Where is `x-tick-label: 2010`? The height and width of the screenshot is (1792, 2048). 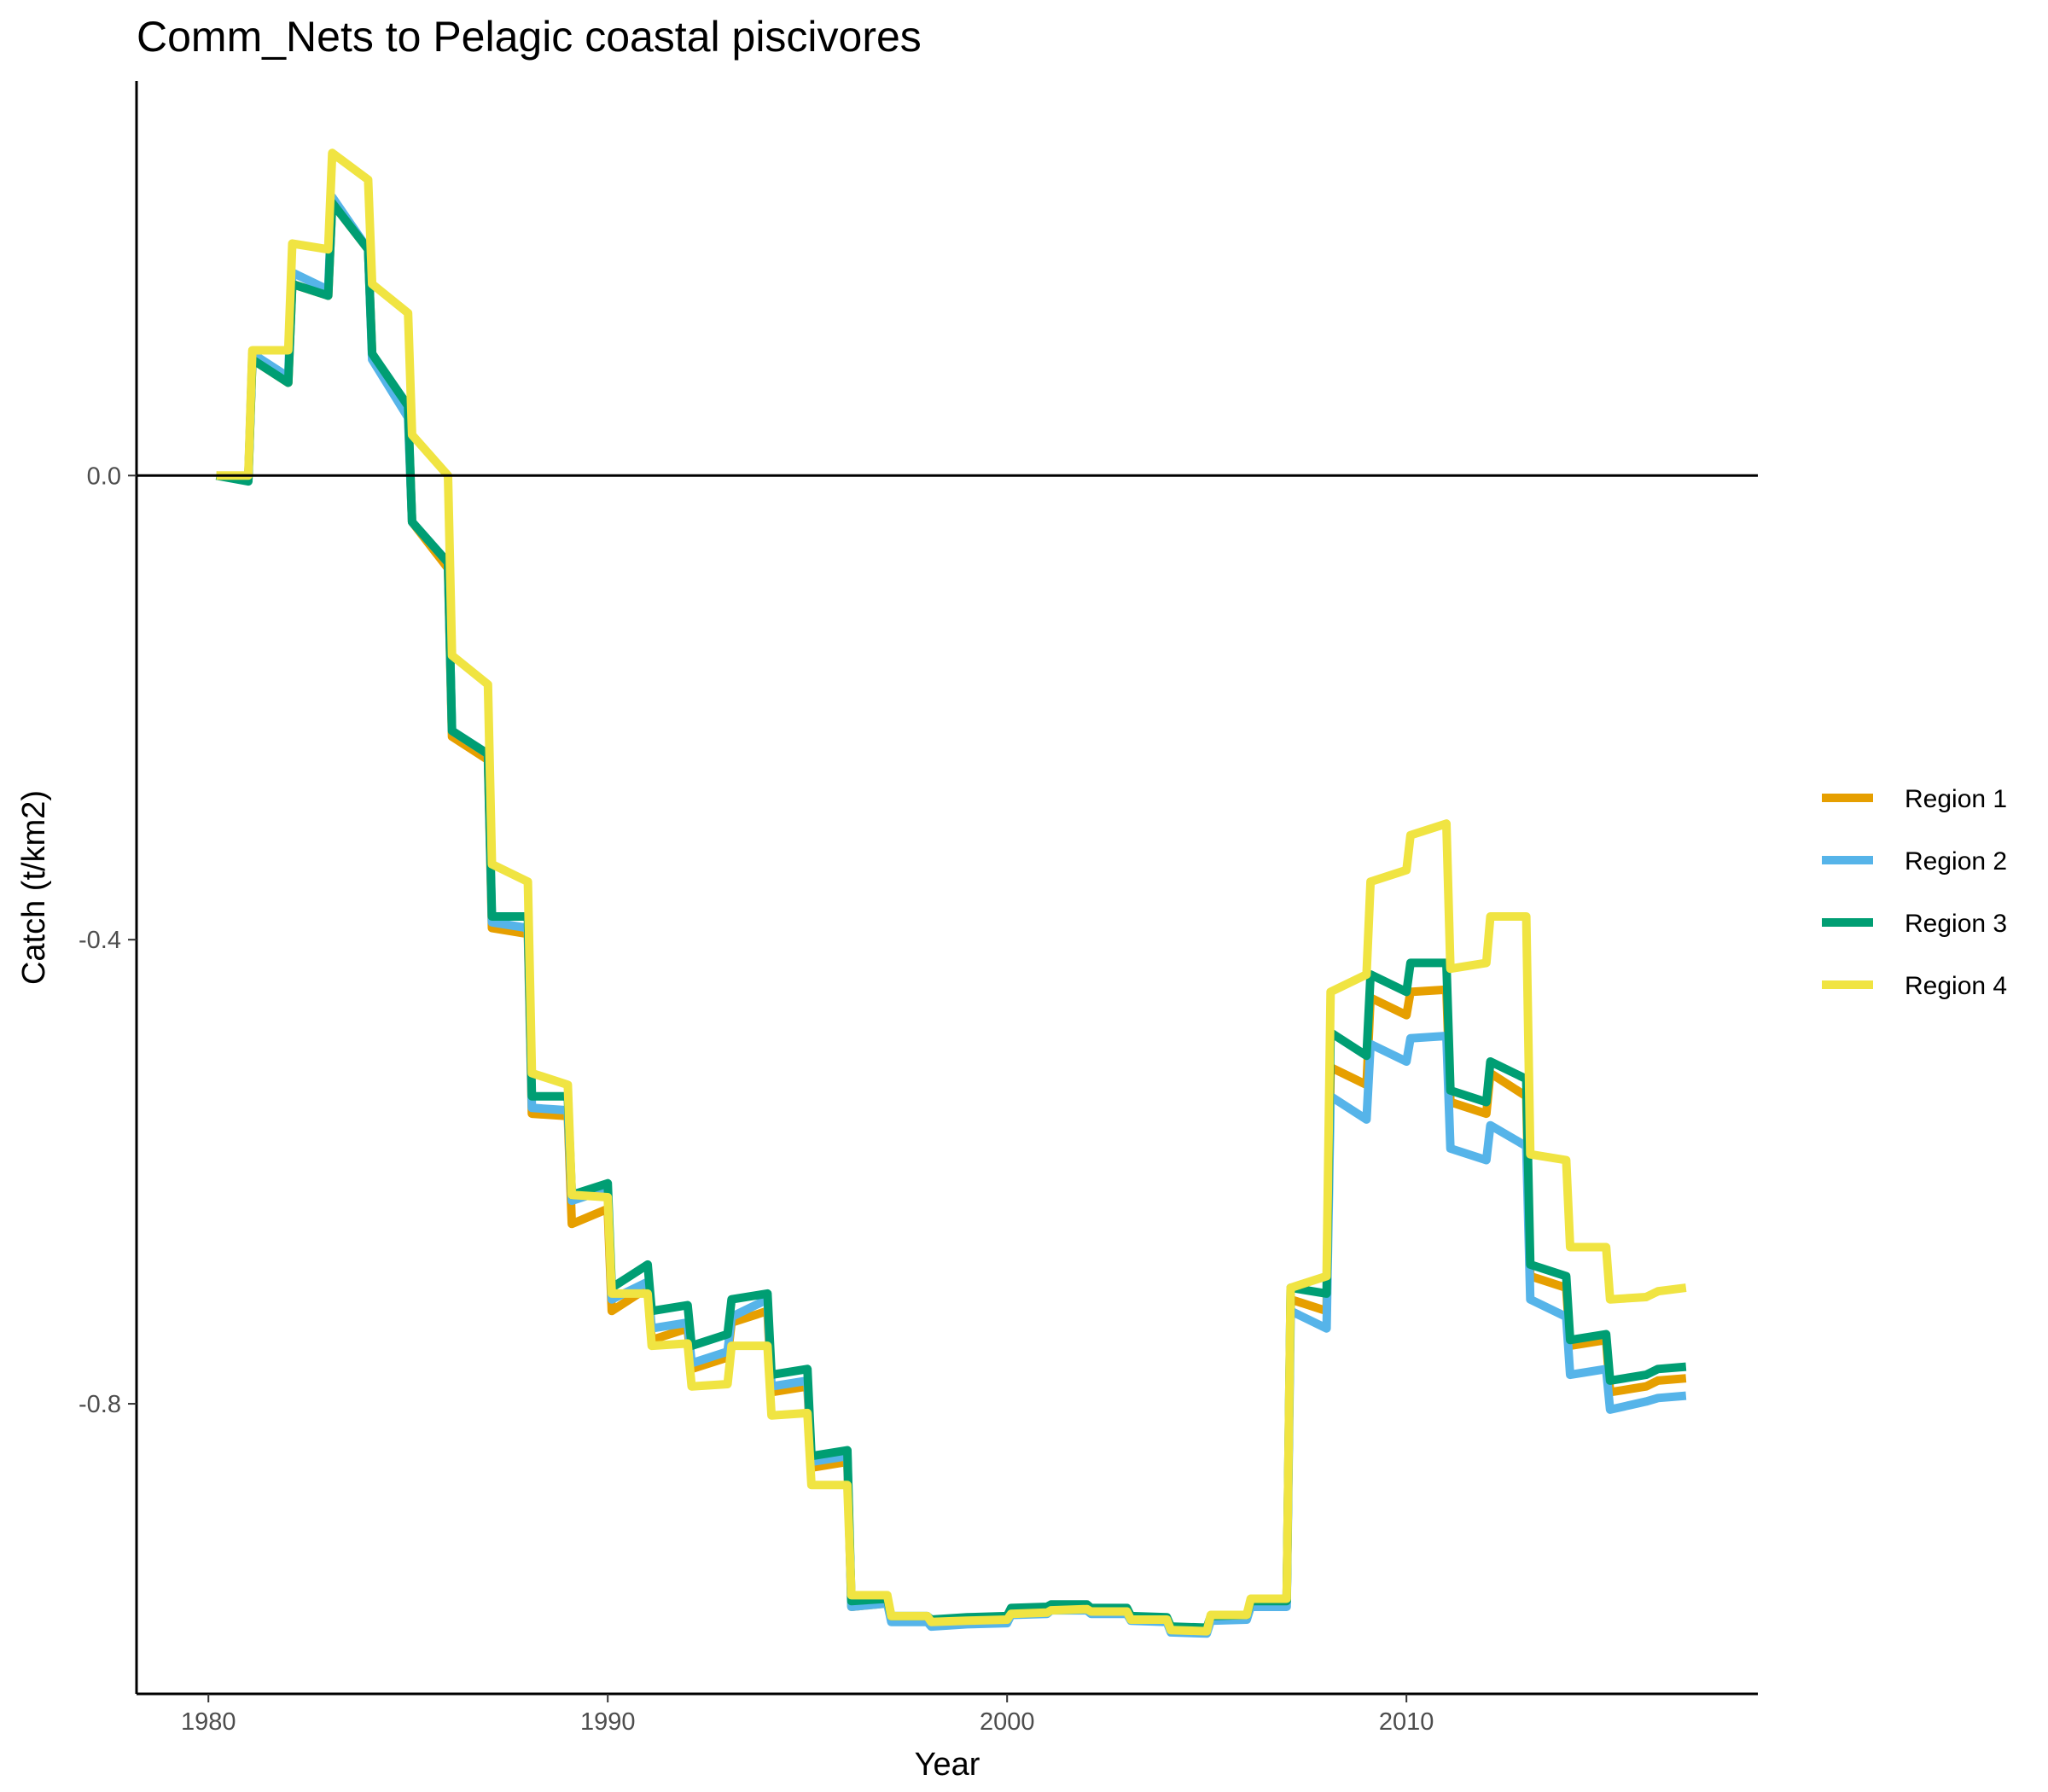 x-tick-label: 2010 is located at coordinates (1406, 1722).